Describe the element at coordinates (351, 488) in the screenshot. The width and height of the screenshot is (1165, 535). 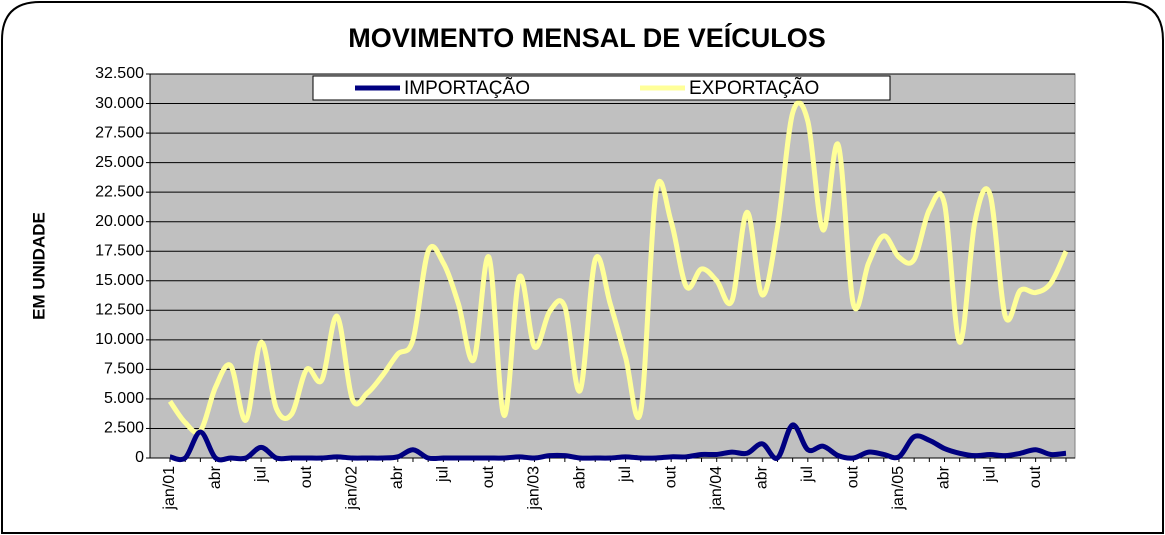
I see `x-tick-label: jan/02` at that location.